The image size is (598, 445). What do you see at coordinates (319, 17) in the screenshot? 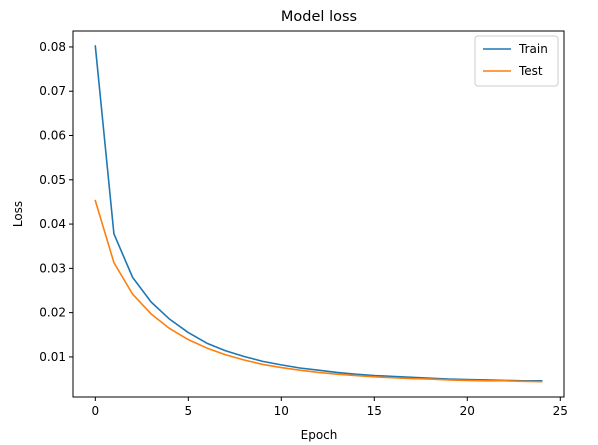
I see `chart-title: Model loss` at bounding box center [319, 17].